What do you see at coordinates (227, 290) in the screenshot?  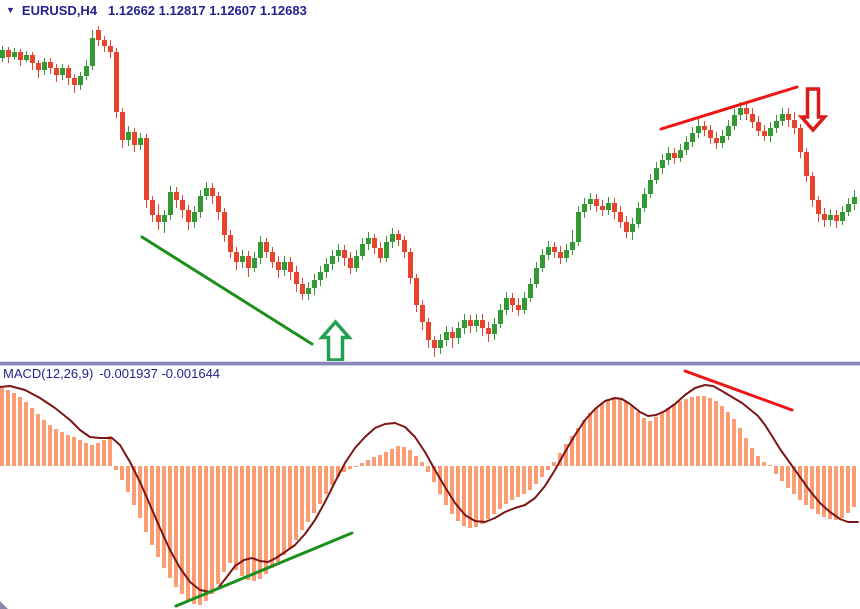 I see `green-falling-trendline` at bounding box center [227, 290].